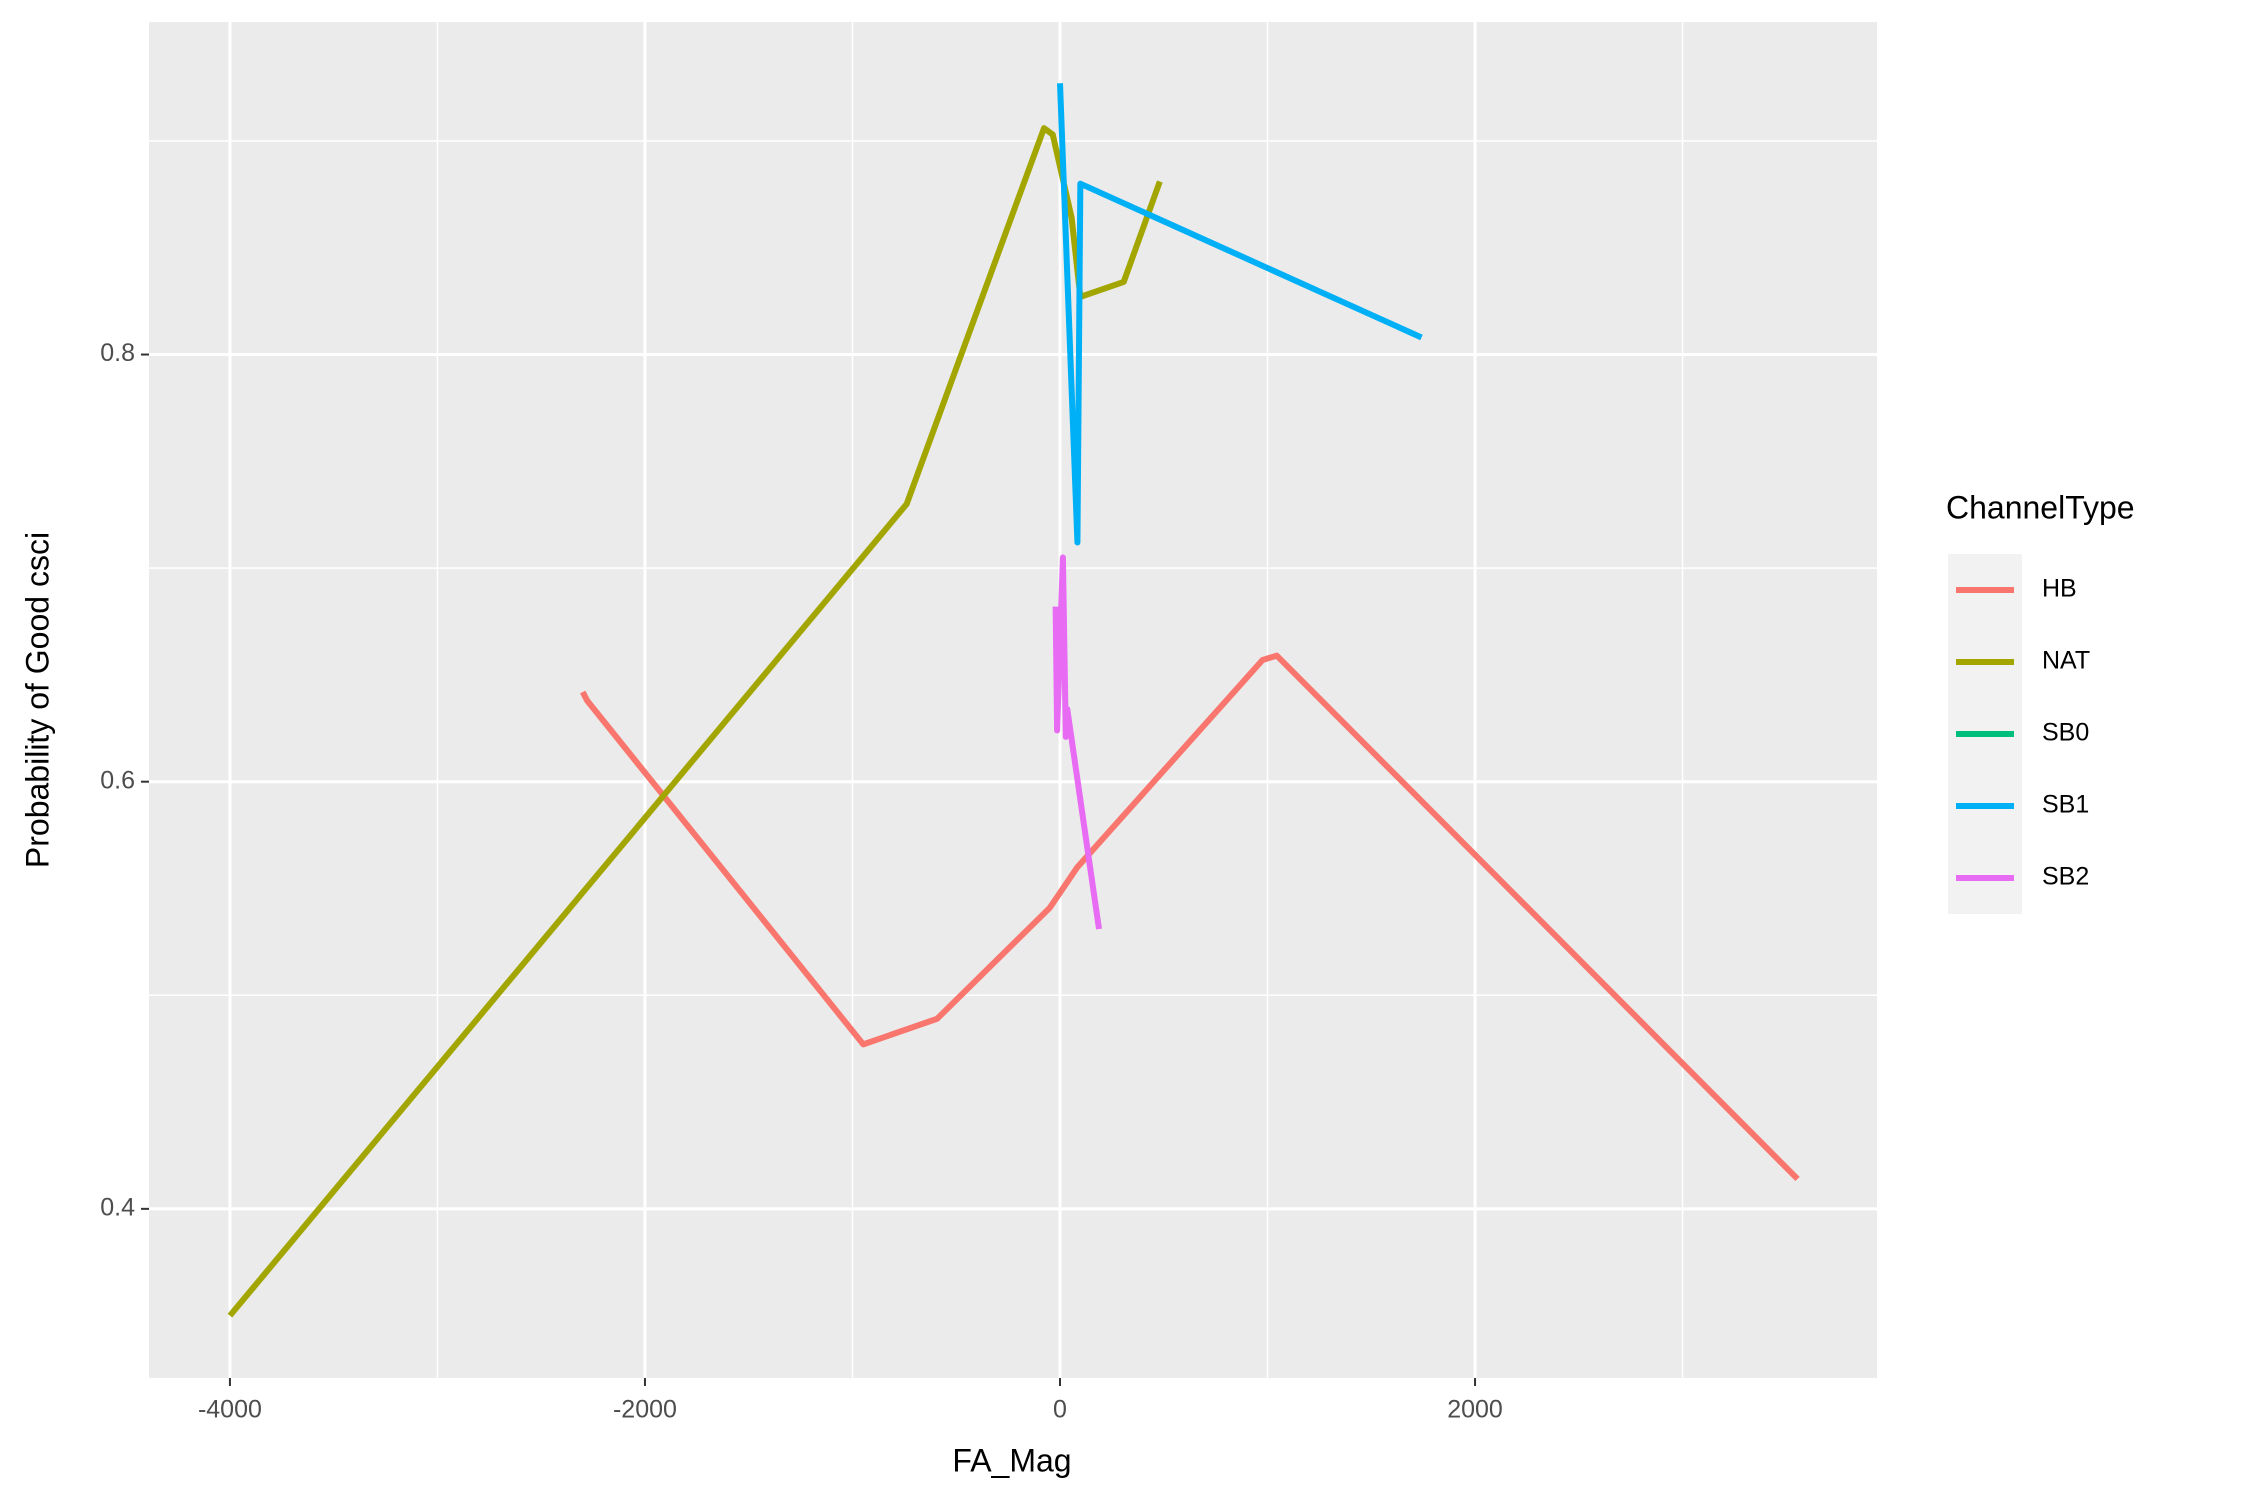 The height and width of the screenshot is (1500, 2250). What do you see at coordinates (37, 700) in the screenshot?
I see `y-axis-title: Probability of Good csci` at bounding box center [37, 700].